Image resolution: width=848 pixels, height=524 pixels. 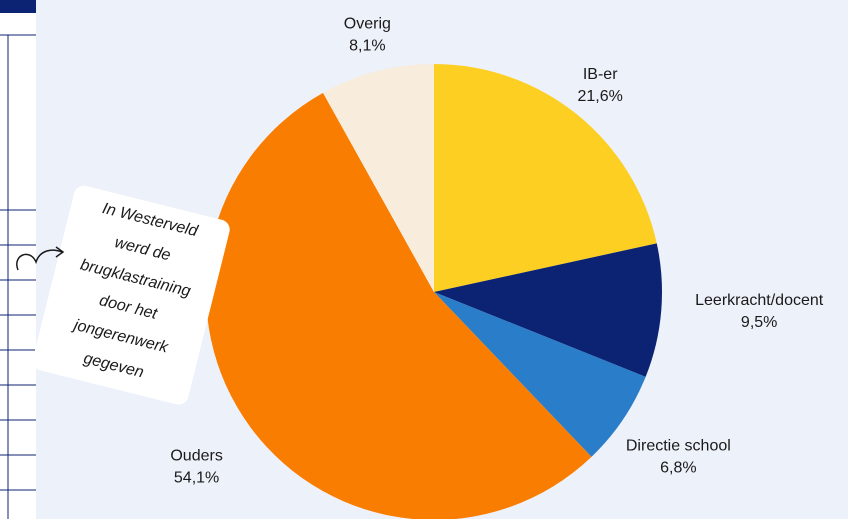 I want to click on annotation-bg, so click(x=131, y=295).